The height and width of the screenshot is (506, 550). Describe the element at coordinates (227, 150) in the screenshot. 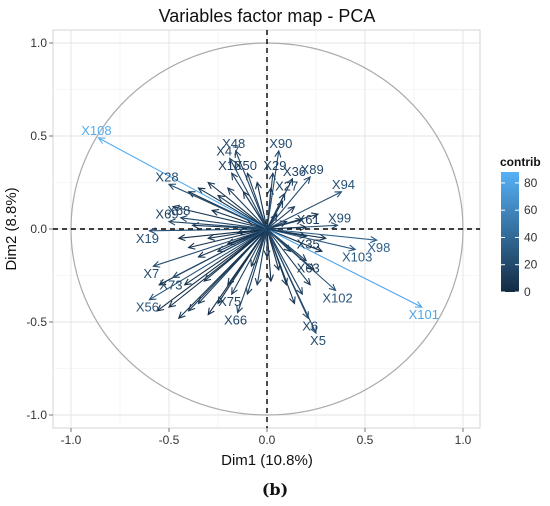

I see `variable-label-x47: X47` at that location.